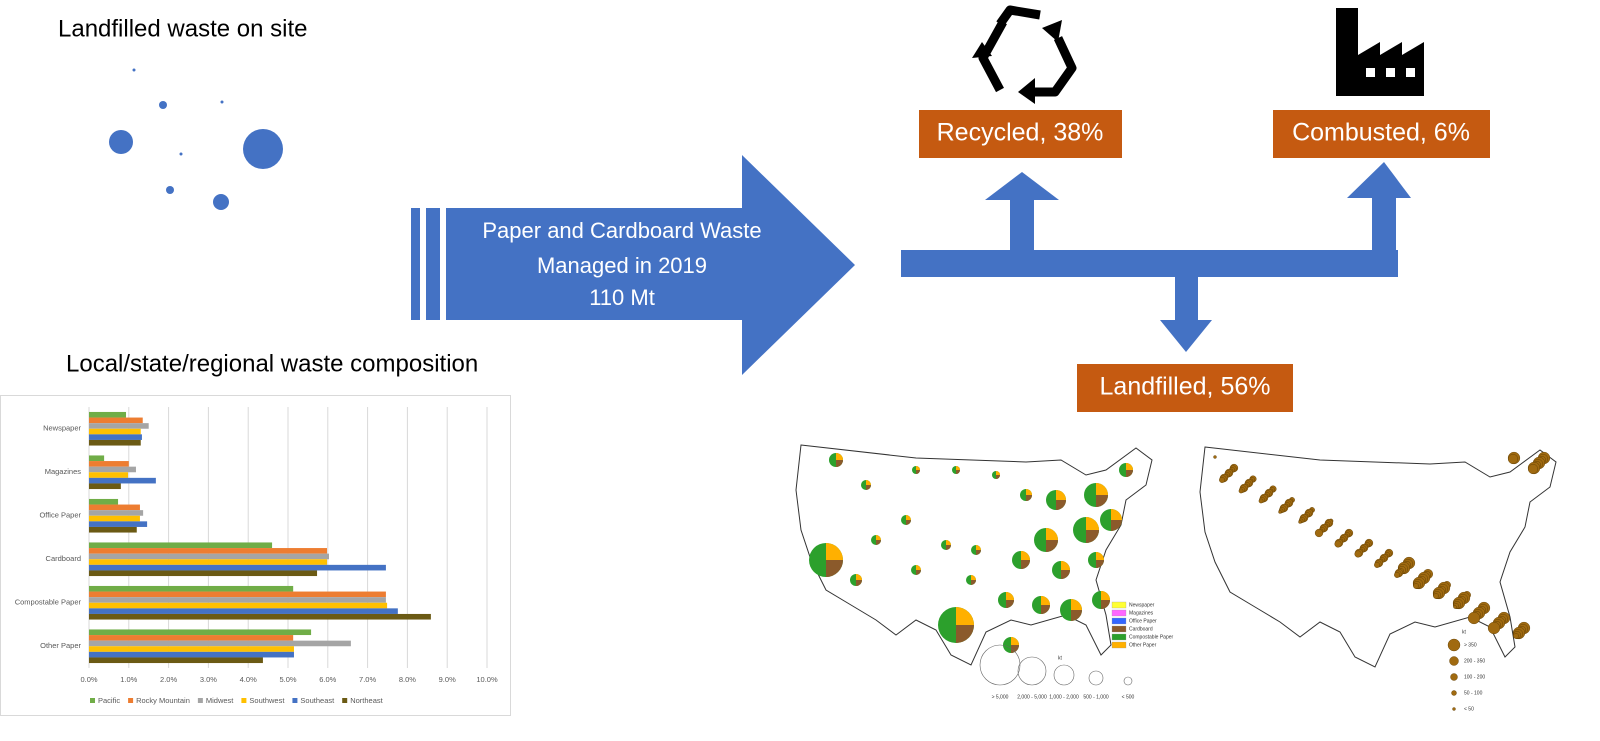 The width and height of the screenshot is (1600, 741). I want to click on source-label: Paper and Cardboard Waste, so click(621, 230).